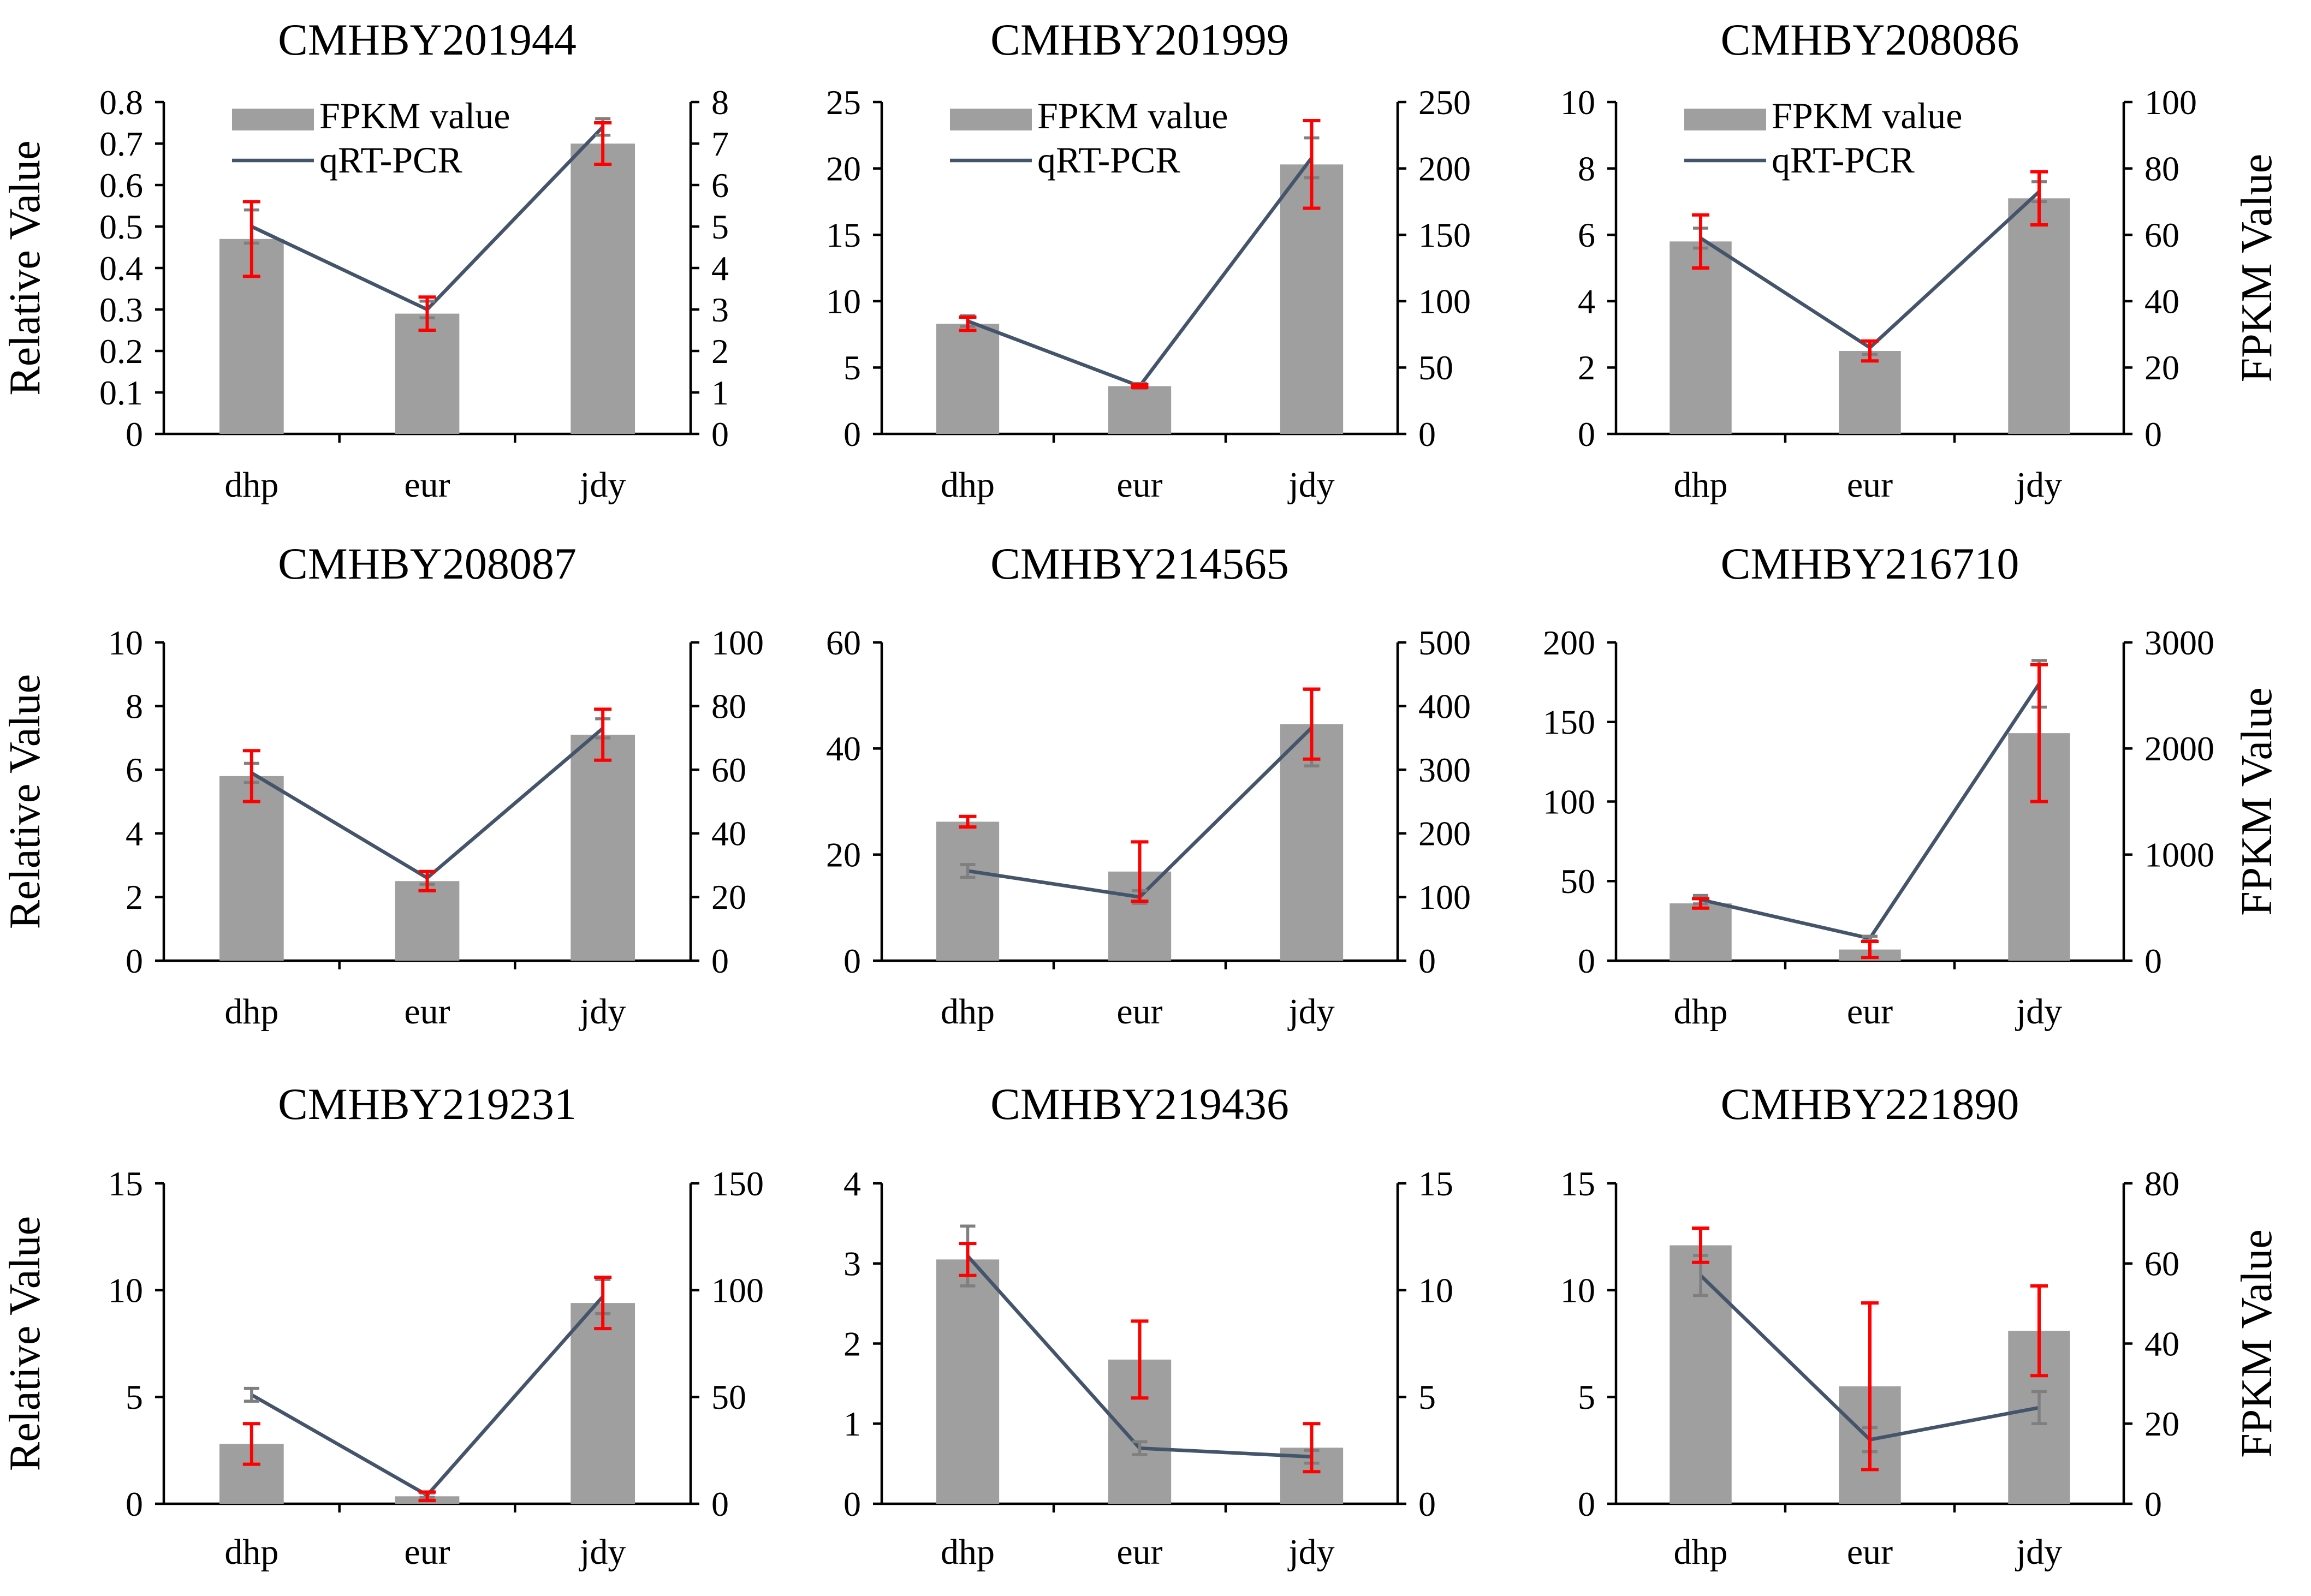  Describe the element at coordinates (737, 1290) in the screenshot. I see `right-tick-label: 100` at that location.